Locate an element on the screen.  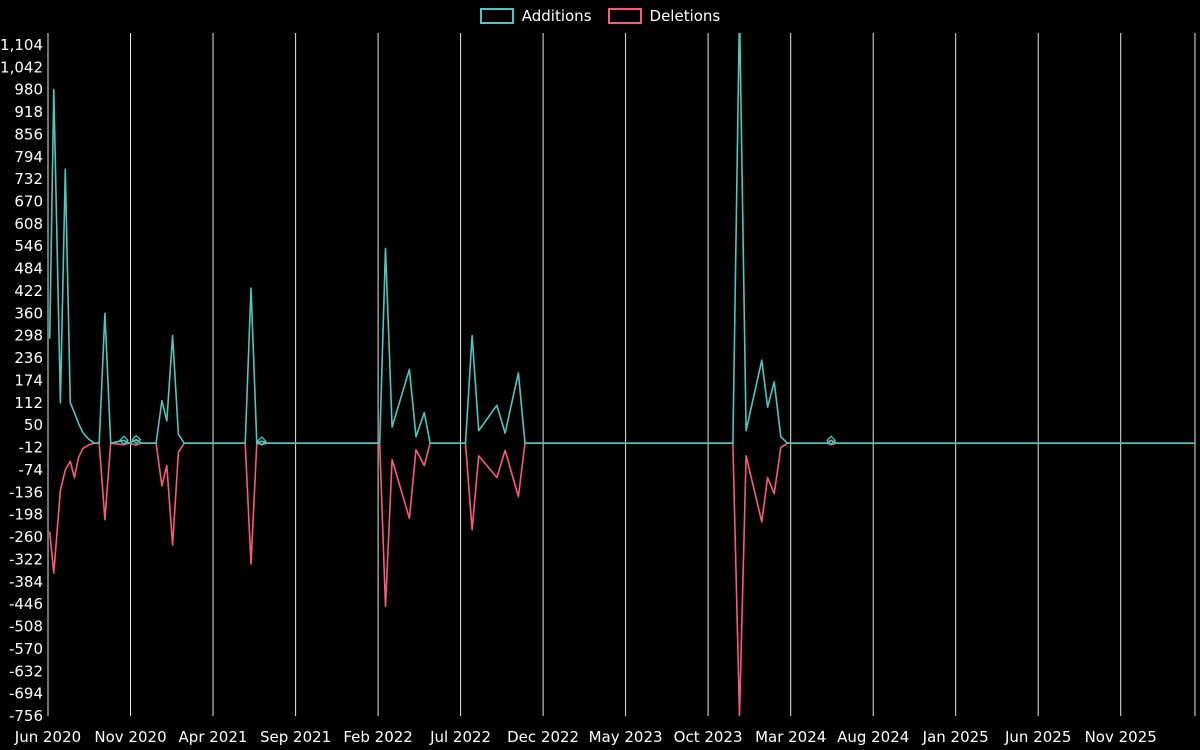
svg-text: -632 is located at coordinates (26, 671).